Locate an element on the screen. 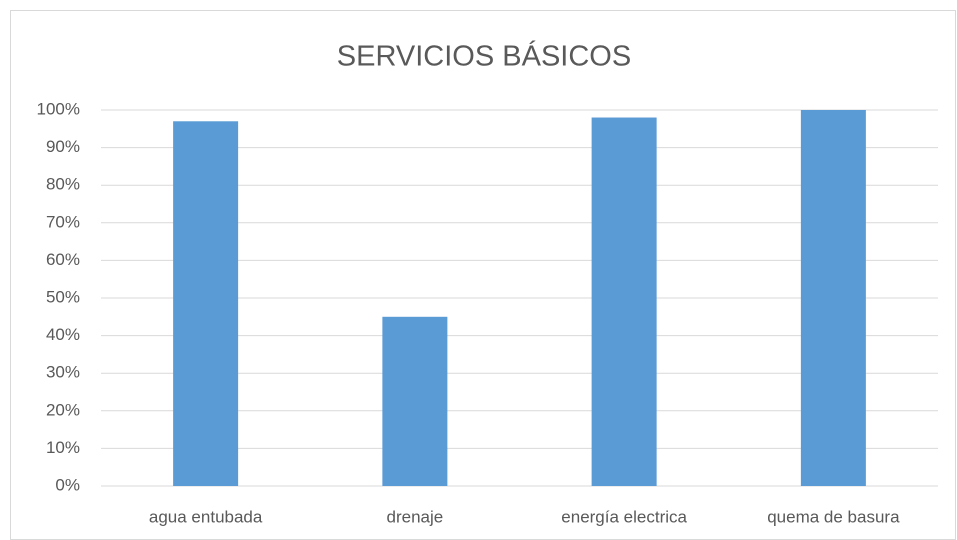 The image size is (957, 540). y-tick-label: 70% is located at coordinates (63, 221).